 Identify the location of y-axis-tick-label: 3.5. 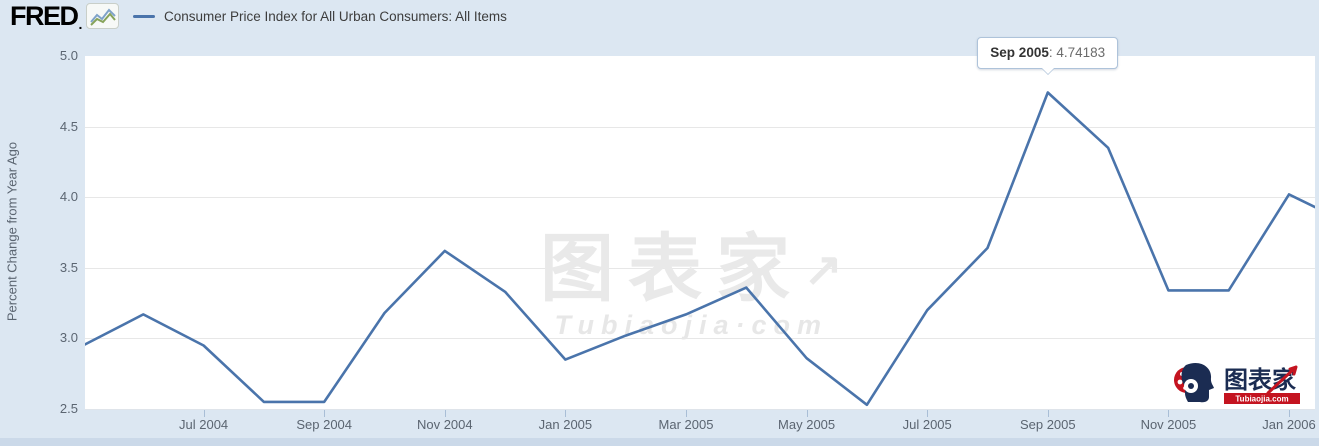
(68, 267).